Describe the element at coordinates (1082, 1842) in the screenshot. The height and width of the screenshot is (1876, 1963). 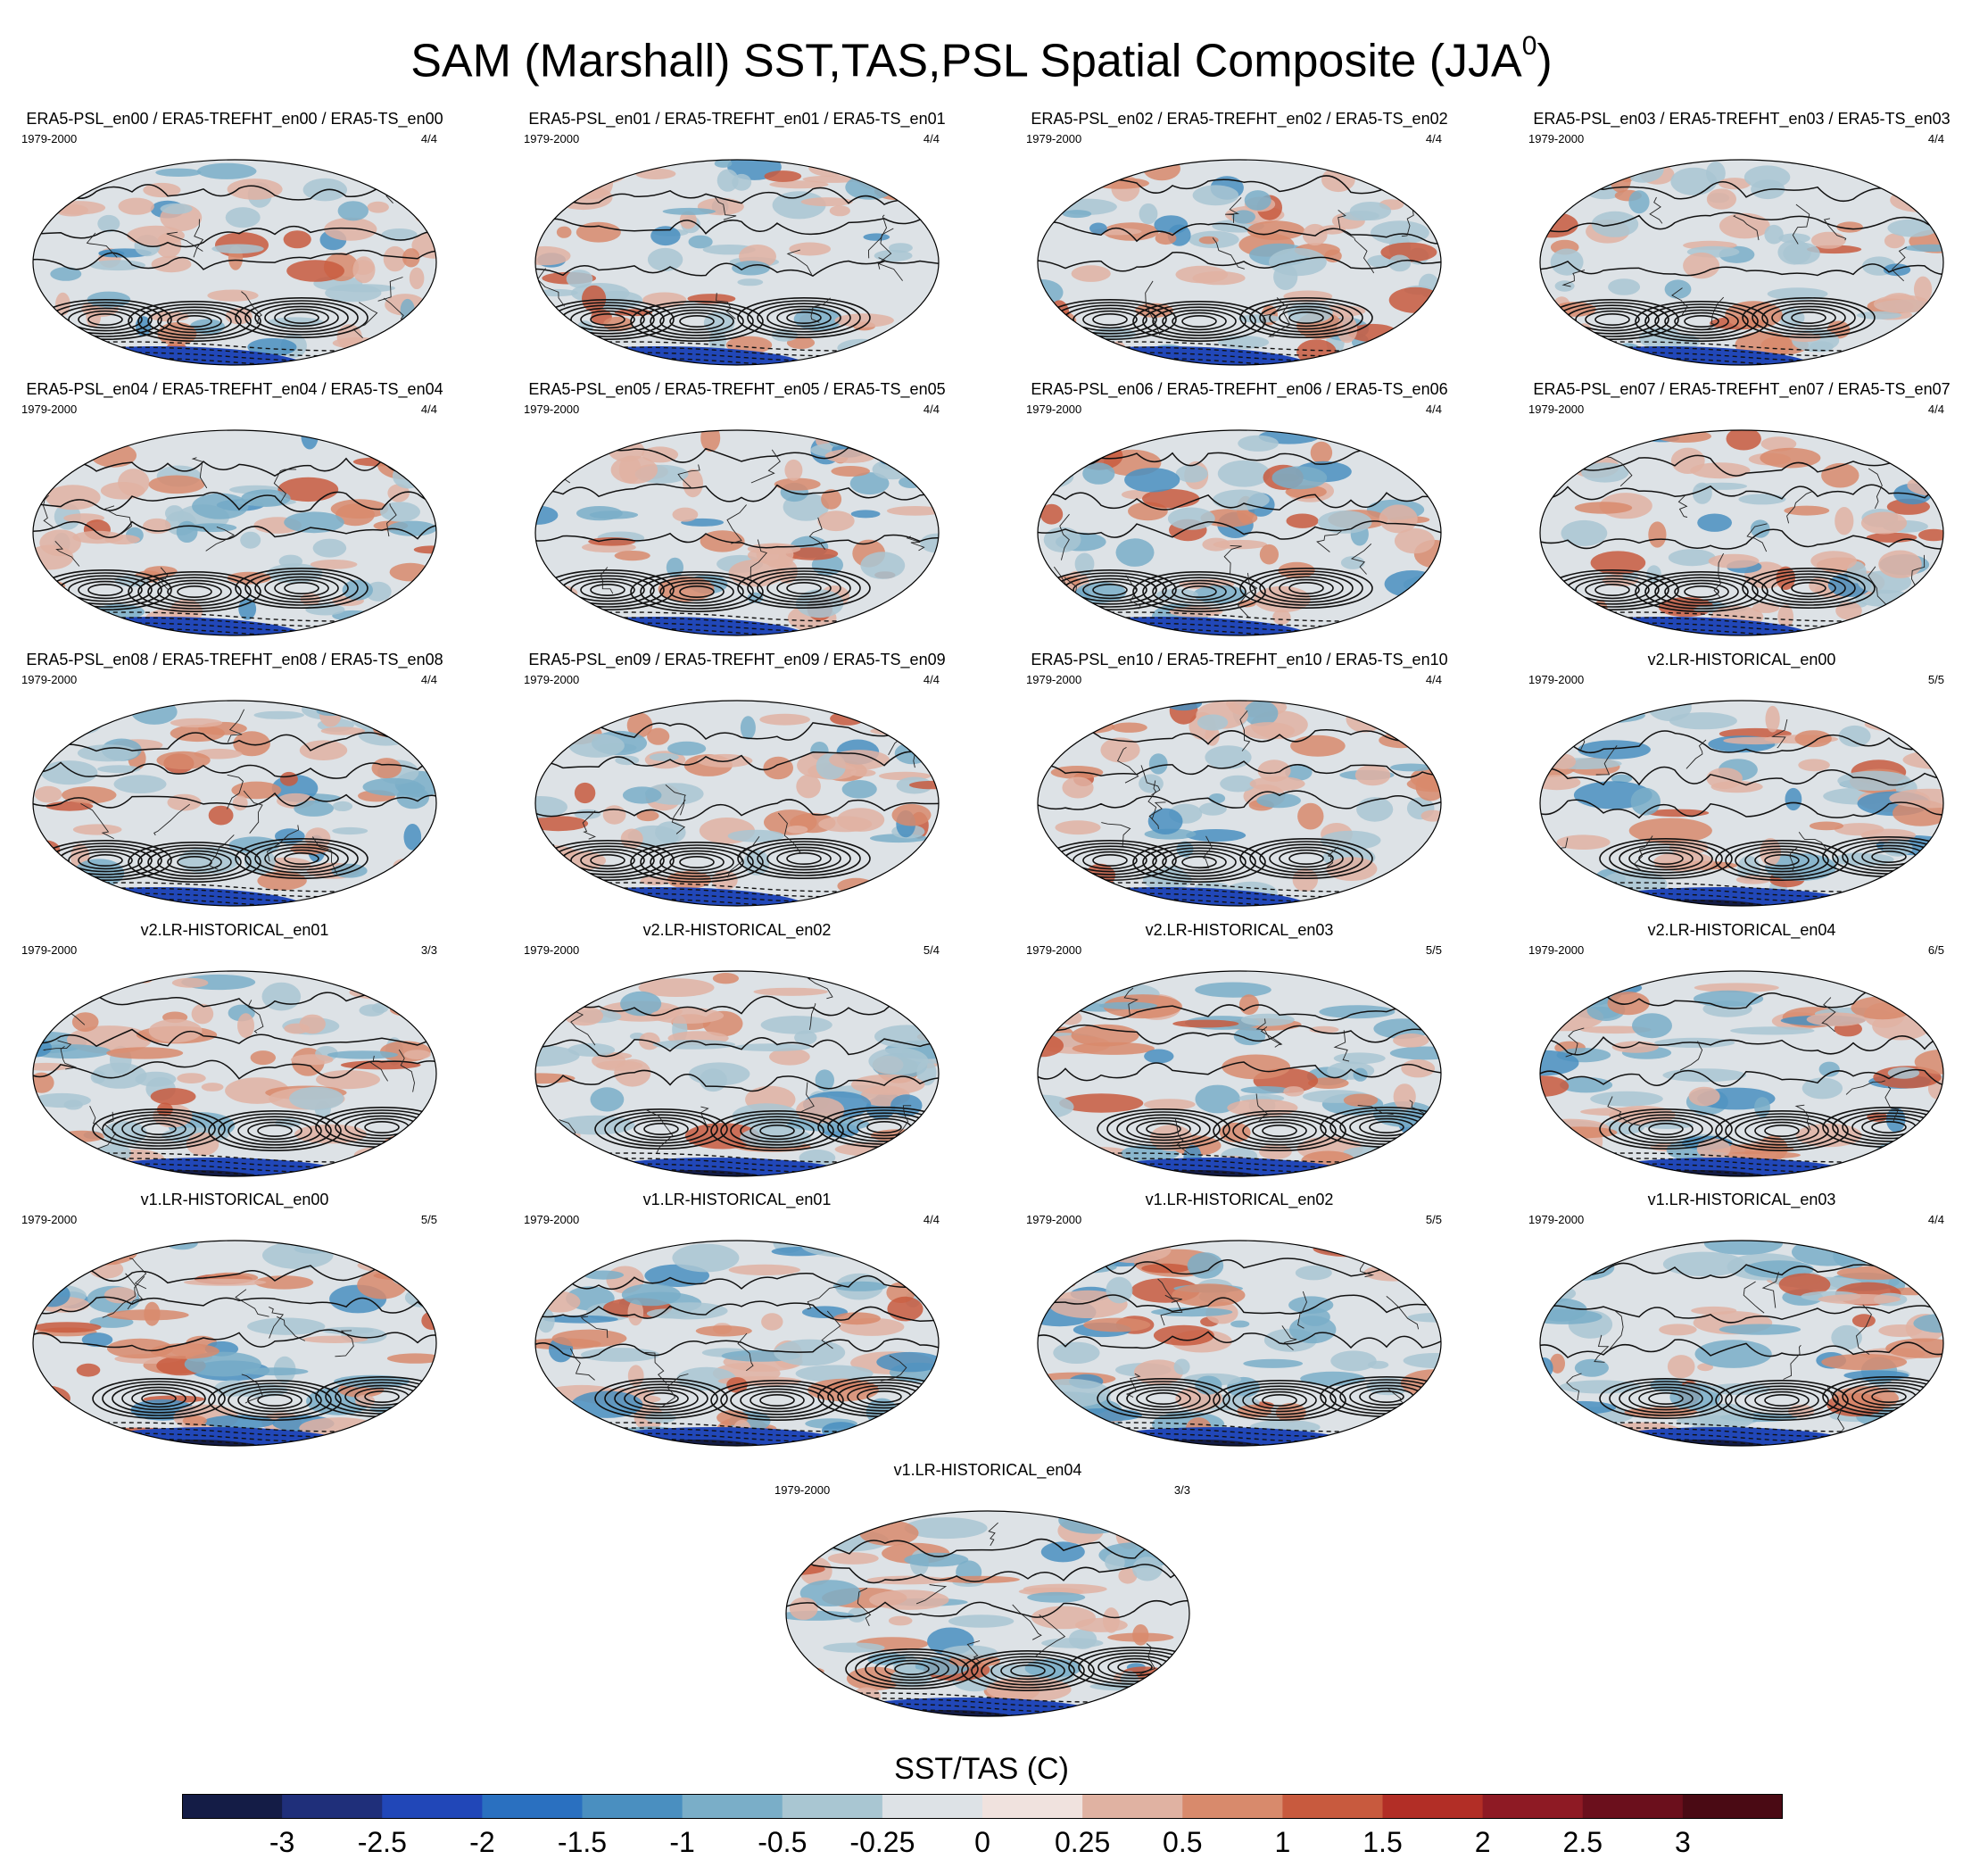
I see `colorbar-tick-label: 0.25` at that location.